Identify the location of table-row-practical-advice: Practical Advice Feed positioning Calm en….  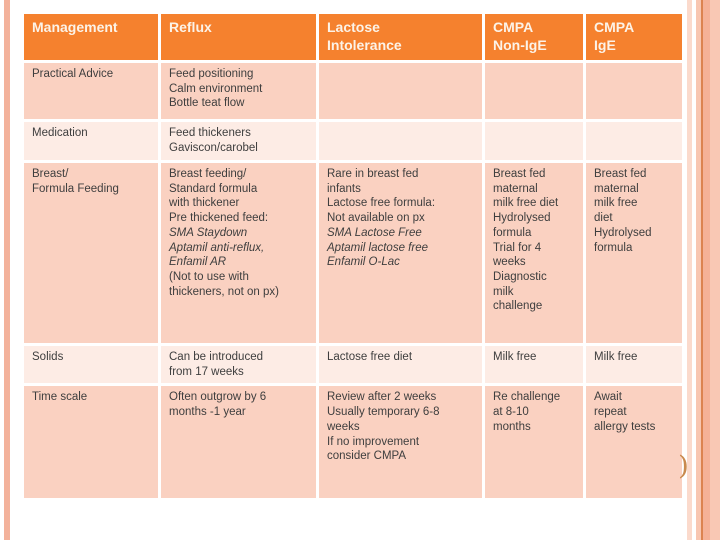
(353, 91).